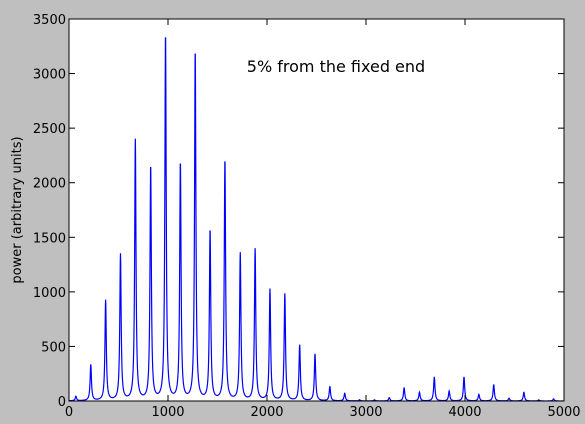 Image resolution: width=585 pixels, height=424 pixels. What do you see at coordinates (53, 347) in the screenshot?
I see `y-tick-label: 500` at bounding box center [53, 347].